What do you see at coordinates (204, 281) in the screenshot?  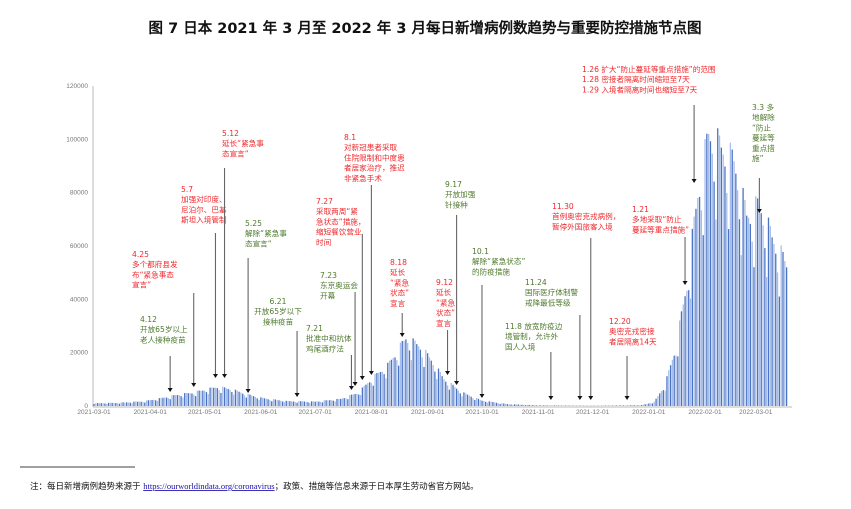 I see `annotation-2021-05-07: 5.7 加强对印度、尼泊尔、巴基斯坦入境管制` at bounding box center [204, 281].